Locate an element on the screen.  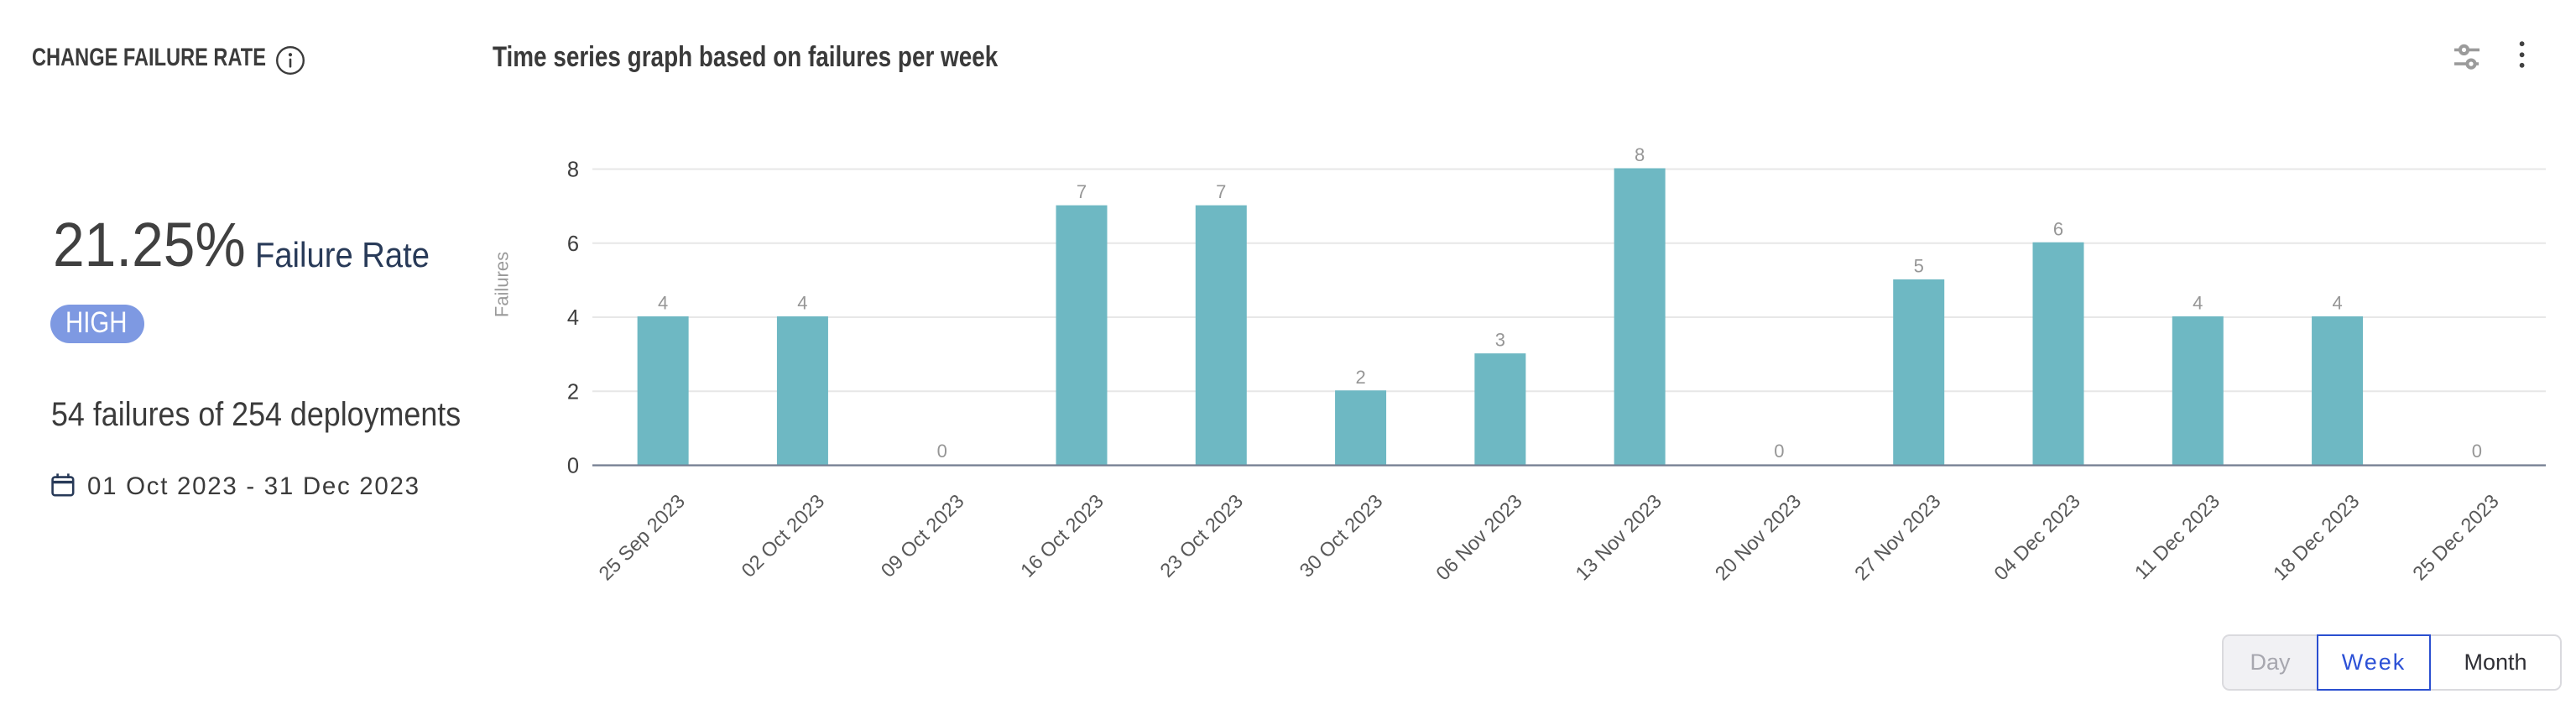
svg-text: 16 Oct 2023 is located at coordinates (1062, 536).